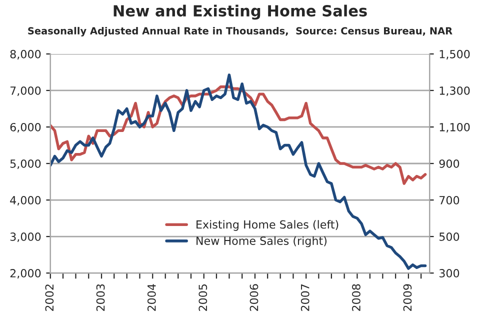 The width and height of the screenshot is (480, 327). Describe the element at coordinates (49, 297) in the screenshot. I see `x-tick-label: 2002` at that location.